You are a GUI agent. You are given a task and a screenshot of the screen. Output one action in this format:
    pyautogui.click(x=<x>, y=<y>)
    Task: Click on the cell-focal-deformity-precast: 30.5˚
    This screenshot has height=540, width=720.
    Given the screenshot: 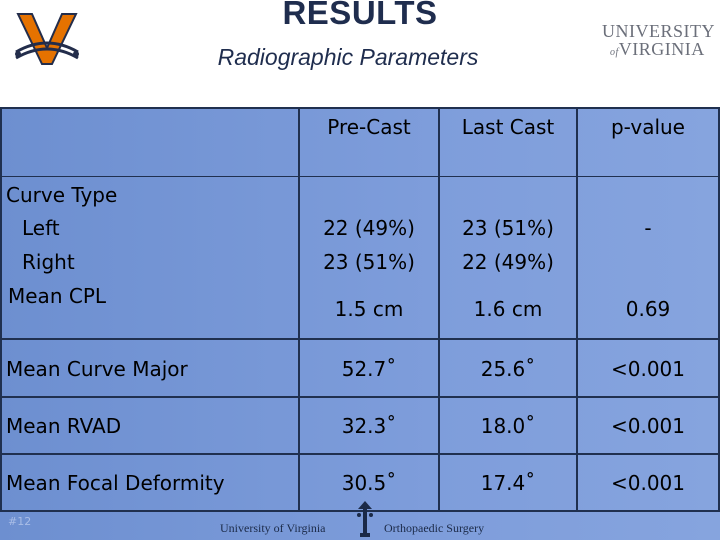 What is the action you would take?
    pyautogui.click(x=369, y=483)
    